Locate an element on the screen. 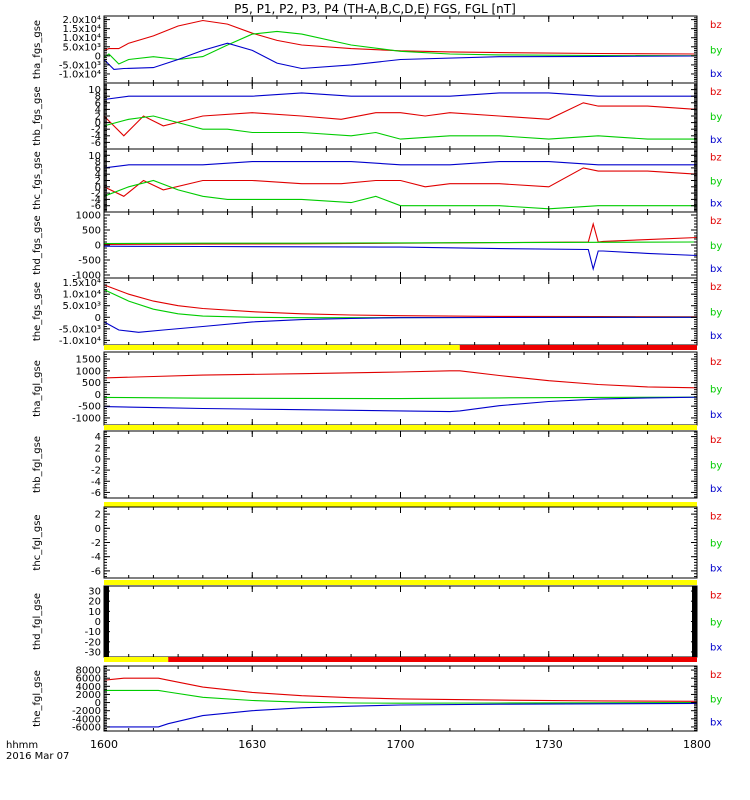 This screenshot has width=750, height=800. y-axis-label: thb_fgs_gse is located at coordinates (37, 115).